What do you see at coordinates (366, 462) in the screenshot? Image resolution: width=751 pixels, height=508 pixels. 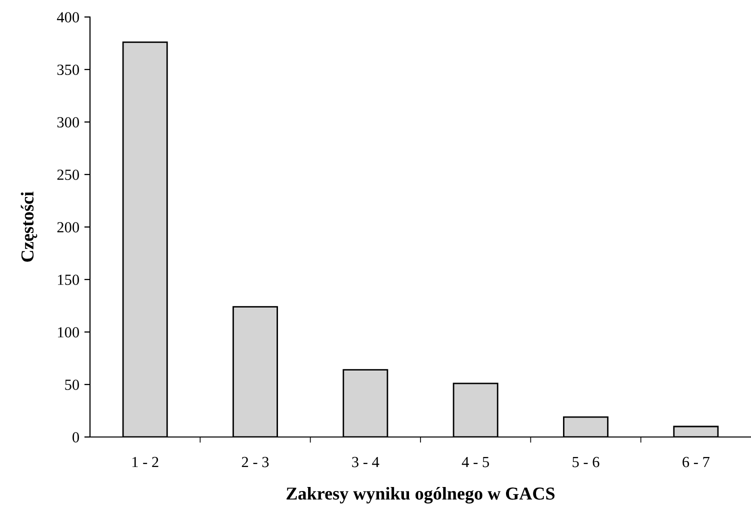 I see `x-tick-label: 3 - 4` at bounding box center [366, 462].